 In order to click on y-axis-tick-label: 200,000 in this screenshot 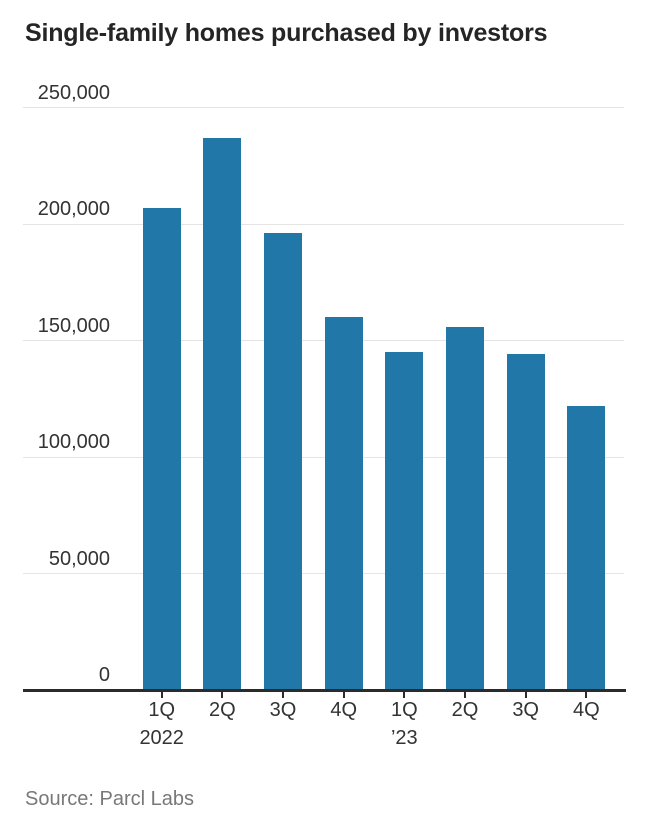, I will do `click(73, 209)`.